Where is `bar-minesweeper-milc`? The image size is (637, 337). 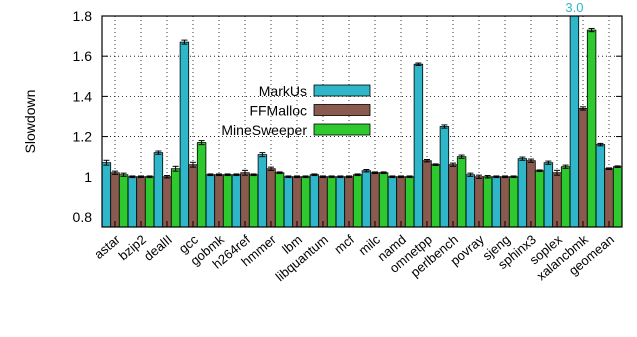 bar-minesweeper-milc is located at coordinates (383, 200).